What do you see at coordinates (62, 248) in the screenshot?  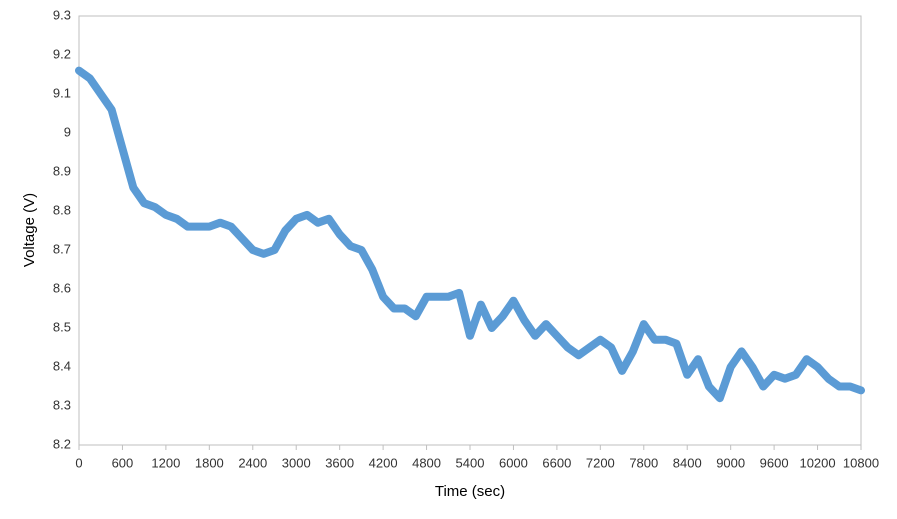 I see `y-tick-label: 8.7` at bounding box center [62, 248].